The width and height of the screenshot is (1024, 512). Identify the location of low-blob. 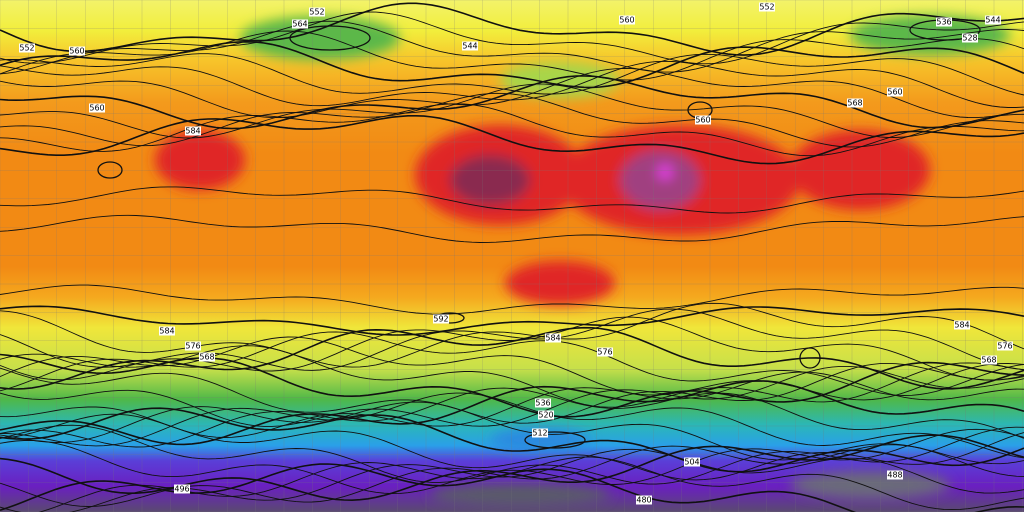
(320, 38).